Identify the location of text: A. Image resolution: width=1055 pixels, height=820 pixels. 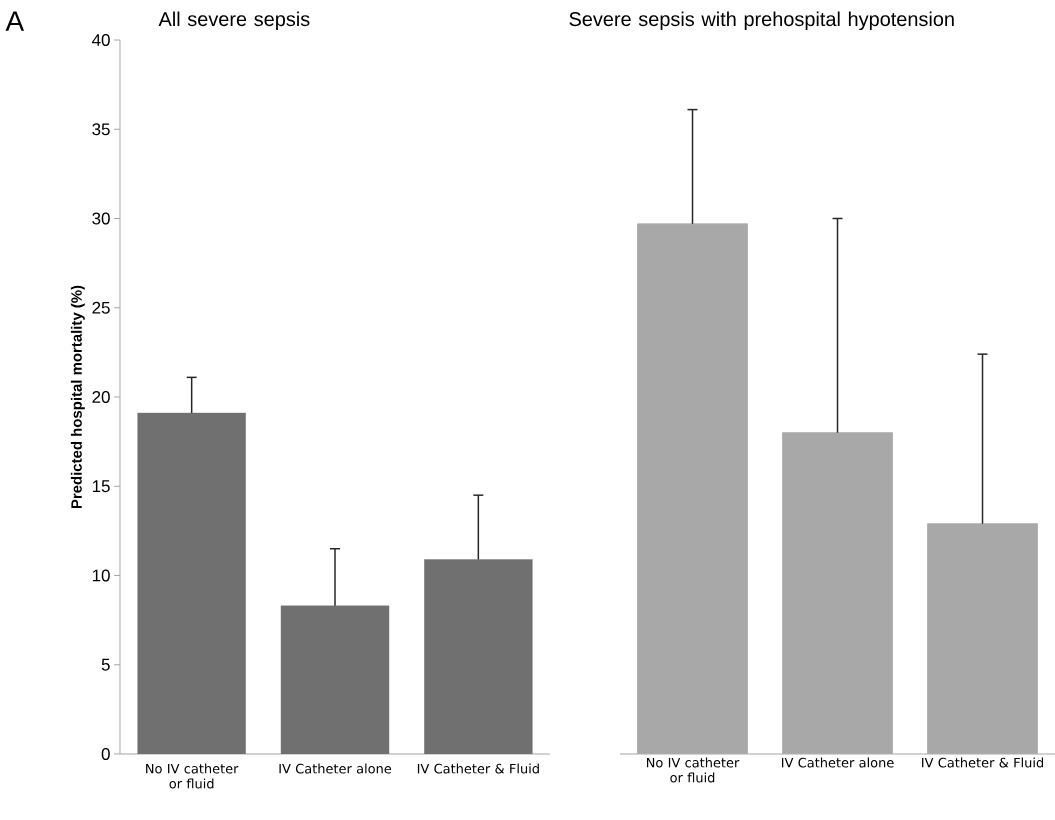
(15, 21).